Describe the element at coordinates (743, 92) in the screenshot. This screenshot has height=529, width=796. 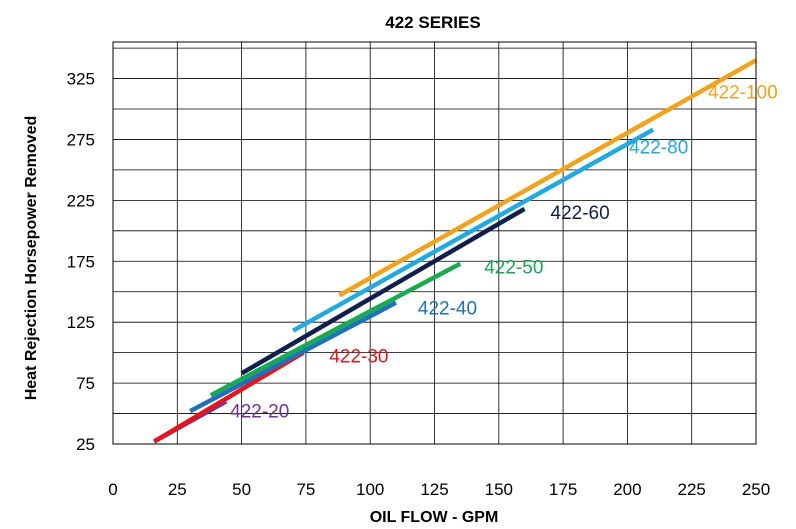
I see `series-label-422-100: 422-100` at that location.